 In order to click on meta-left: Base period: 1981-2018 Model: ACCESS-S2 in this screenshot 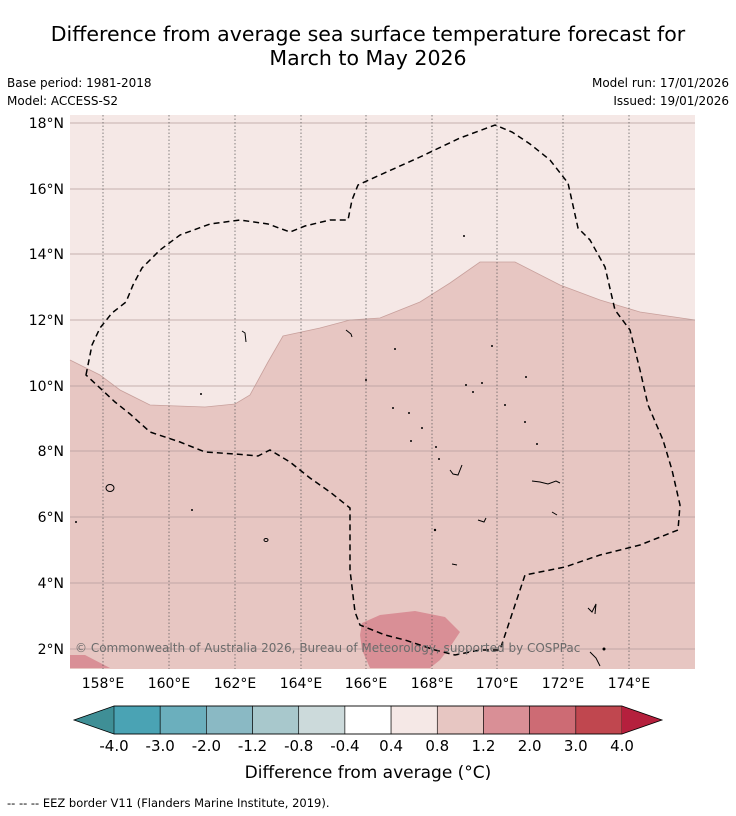, I will do `click(79, 92)`.